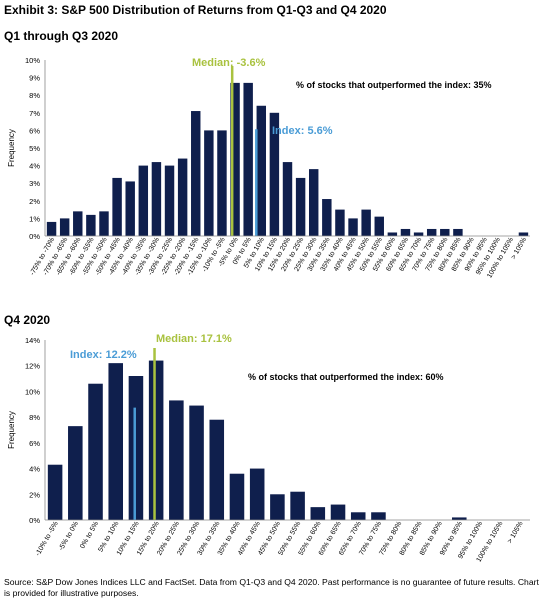 This screenshot has width=543, height=608. Describe the element at coordinates (34, 148) in the screenshot. I see `y-tick-label: 5%` at that location.